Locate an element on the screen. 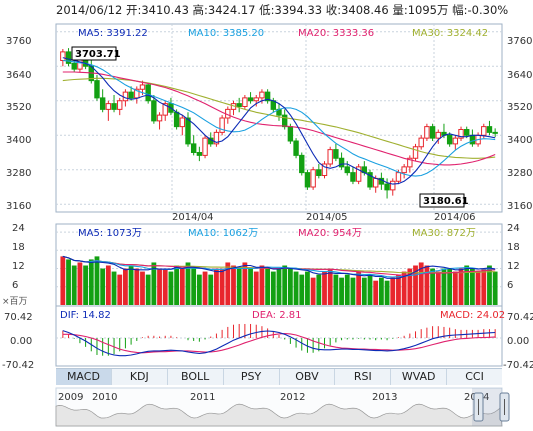 The height and width of the screenshot is (431, 533). timeline-year: 2010 is located at coordinates (104, 397).